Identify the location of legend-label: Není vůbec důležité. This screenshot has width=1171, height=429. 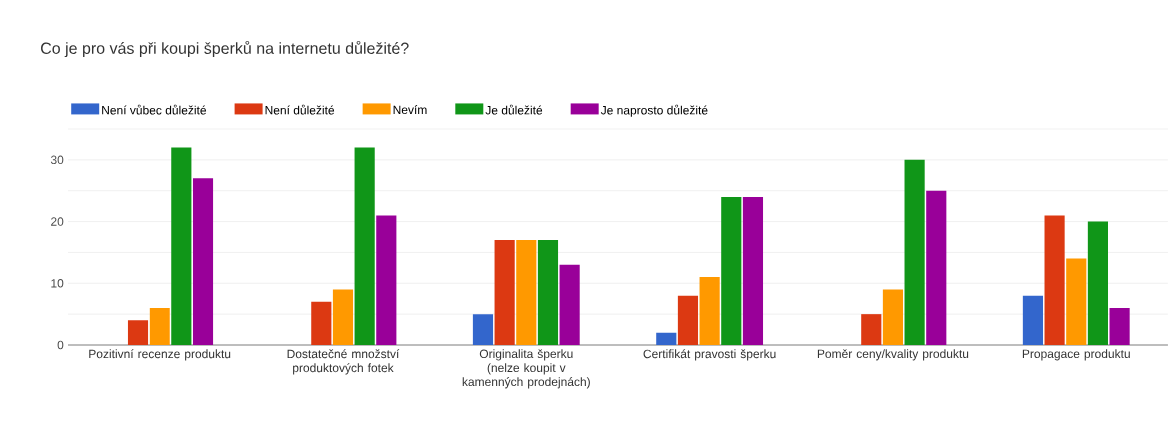
(154, 109).